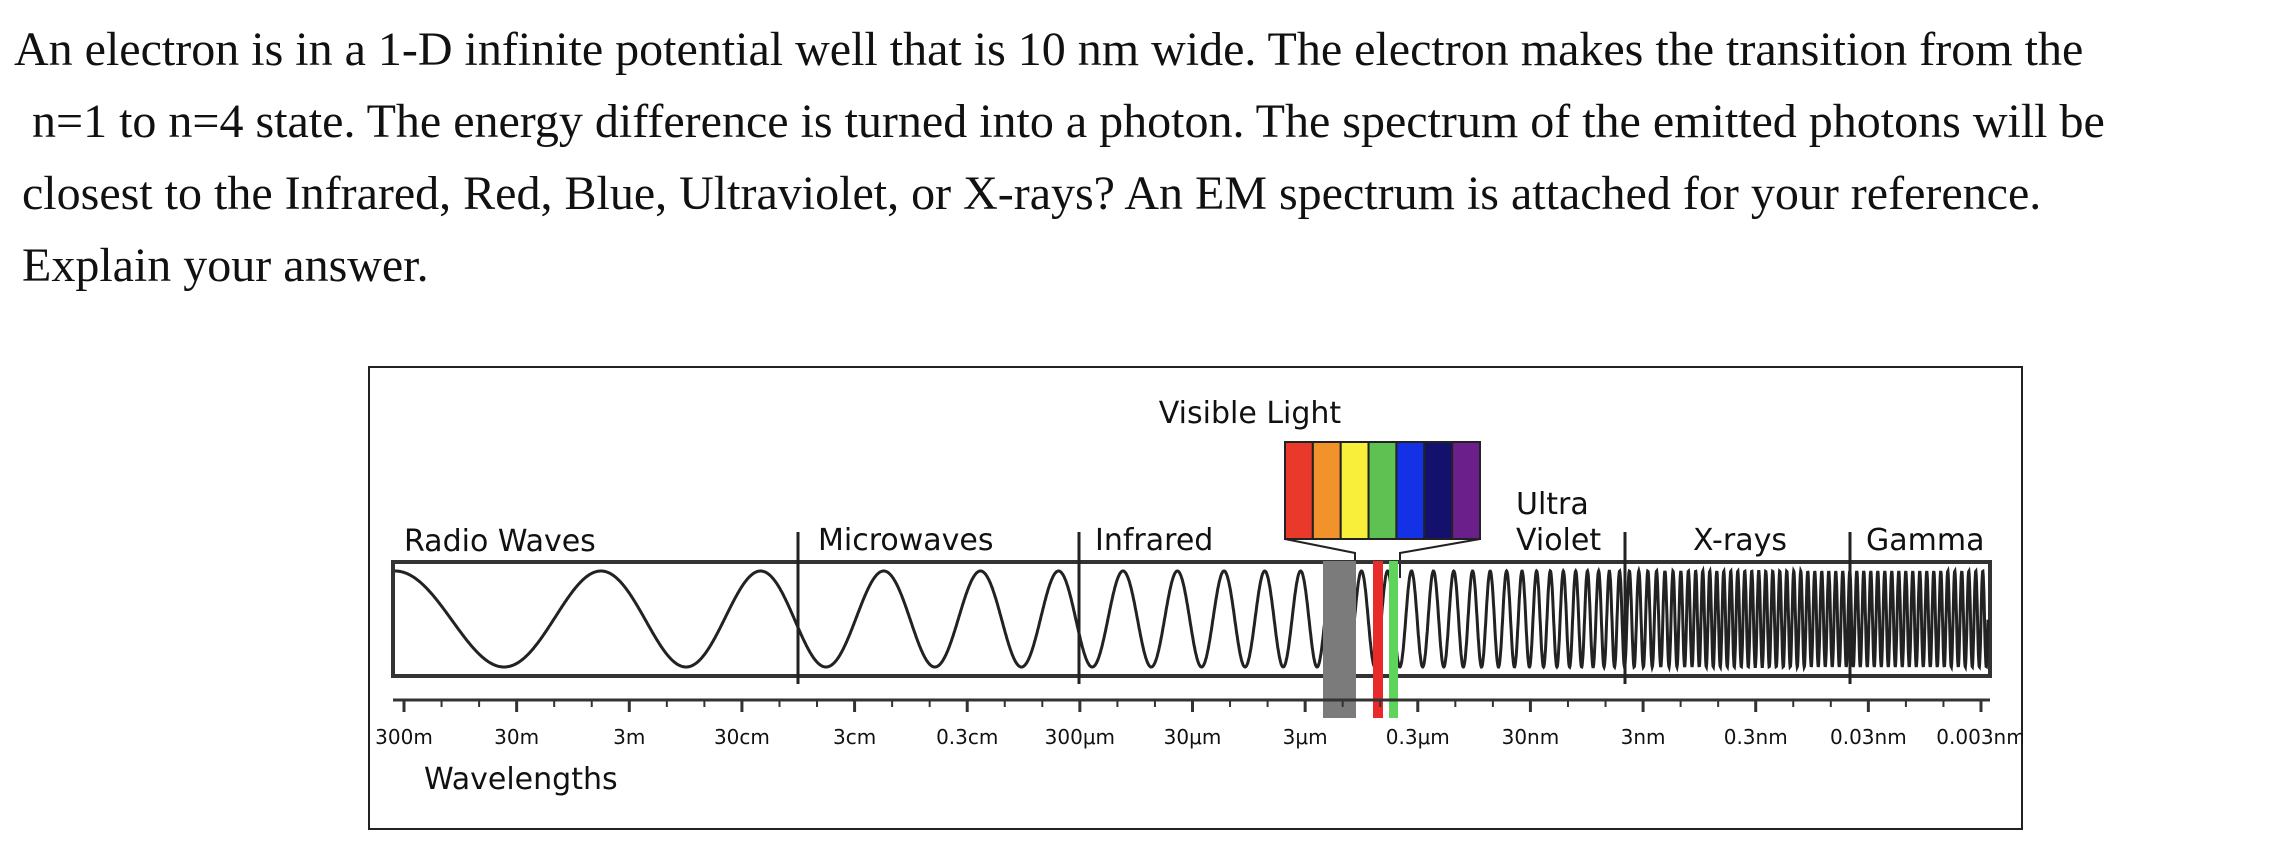  Describe the element at coordinates (1192, 706) in the screenshot. I see `wavelength-ticks` at that location.